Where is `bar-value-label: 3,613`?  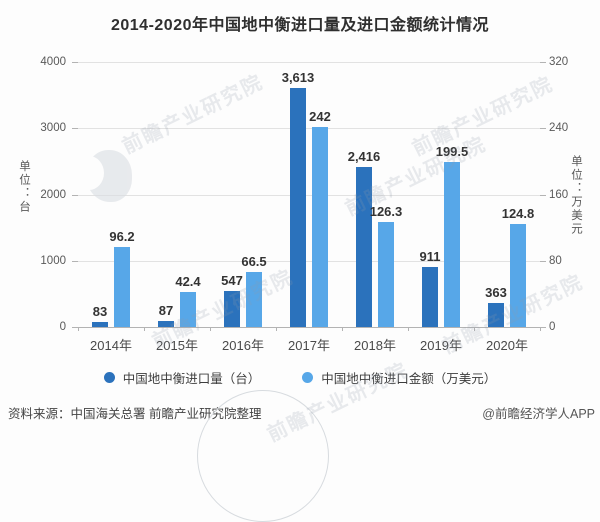 bar-value-label: 3,613 is located at coordinates (298, 77).